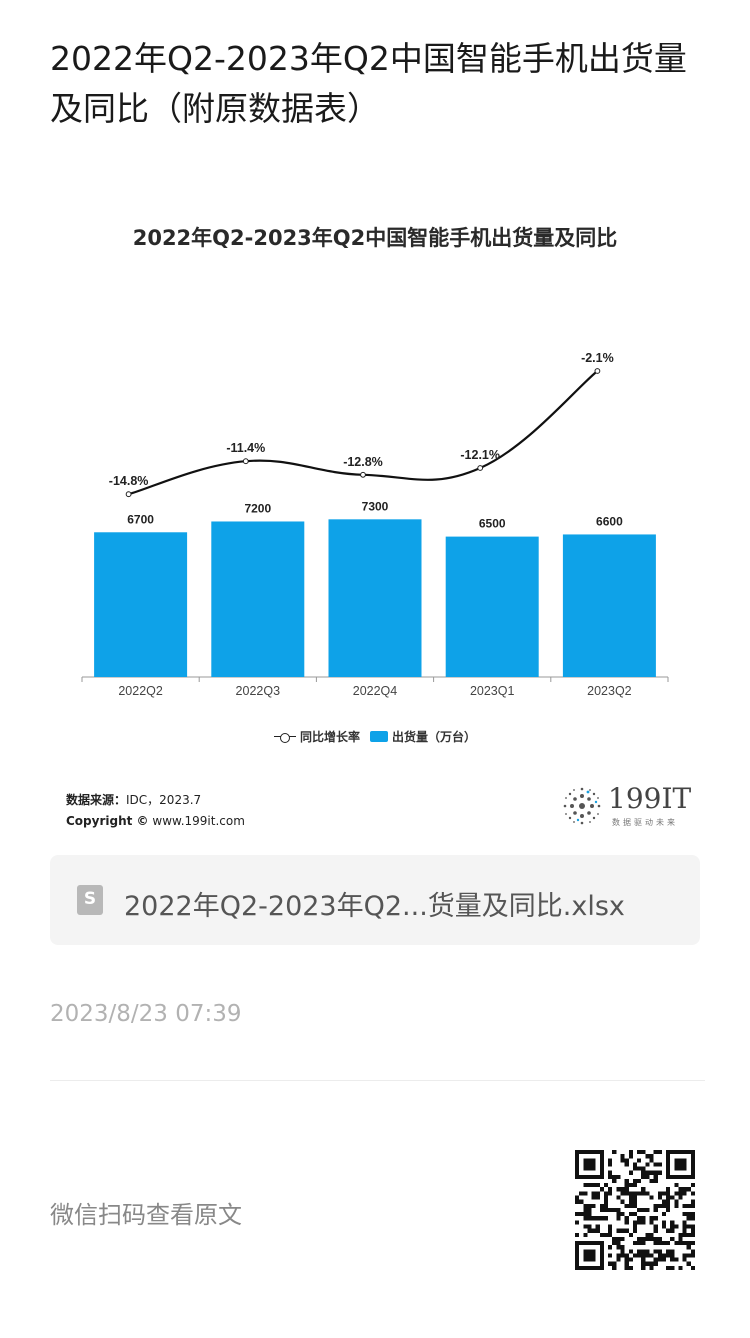 This screenshot has height=1338, width=750. What do you see at coordinates (140, 691) in the screenshot?
I see `x-tick-label-2022Q2: 2022Q2` at bounding box center [140, 691].